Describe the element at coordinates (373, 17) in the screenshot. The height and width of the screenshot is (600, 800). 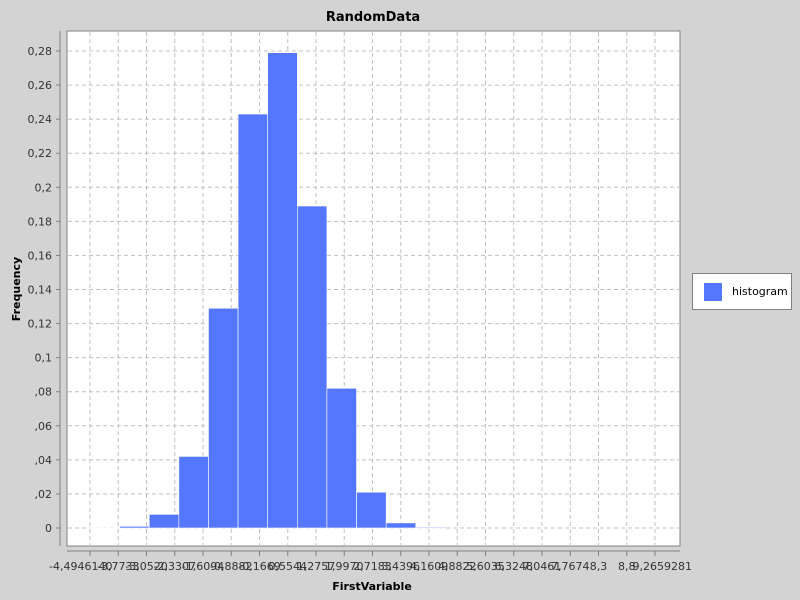
I see `chart-title: RandomData` at that location.